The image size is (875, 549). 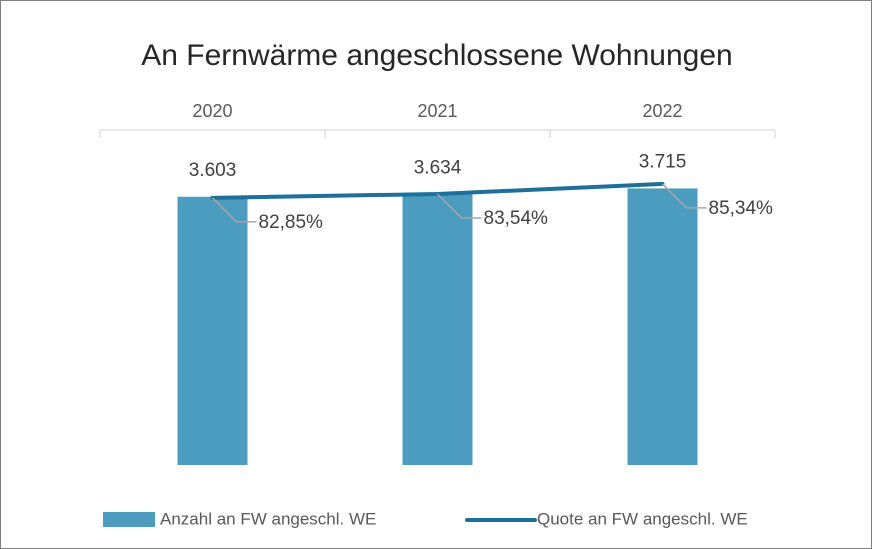 What do you see at coordinates (213, 170) in the screenshot?
I see `bar-value-label: 3.603` at bounding box center [213, 170].